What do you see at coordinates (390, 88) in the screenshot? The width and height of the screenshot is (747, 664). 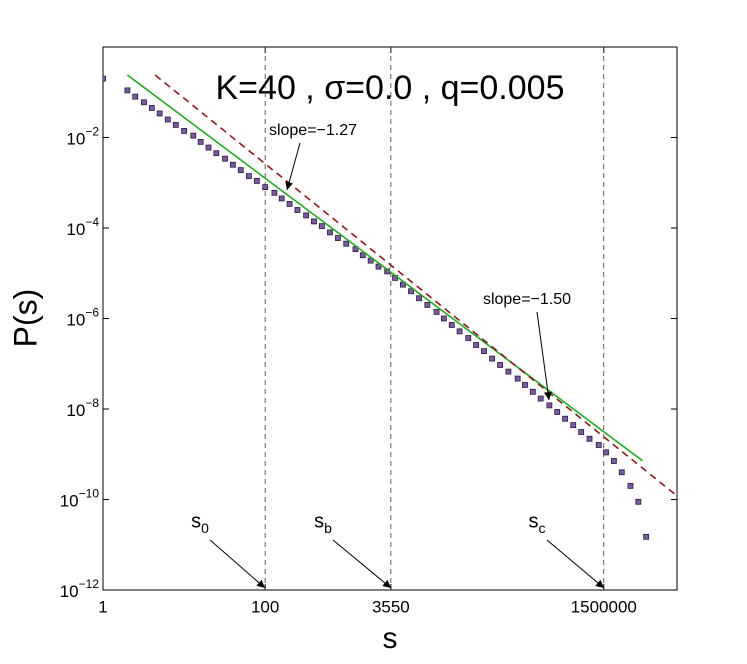 I see `chart-title: K=40 , σ=0.0 , q=0.005` at bounding box center [390, 88].